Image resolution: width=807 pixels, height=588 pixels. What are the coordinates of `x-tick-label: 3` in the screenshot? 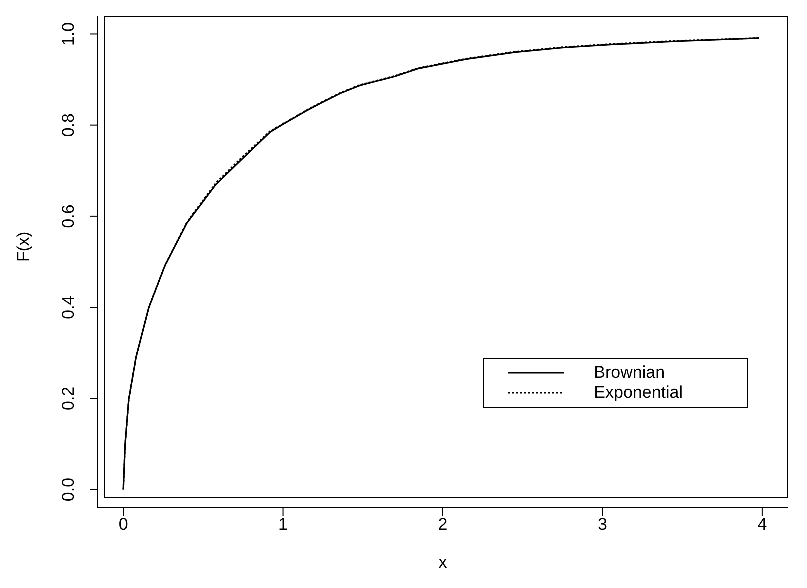 It's located at (603, 524).